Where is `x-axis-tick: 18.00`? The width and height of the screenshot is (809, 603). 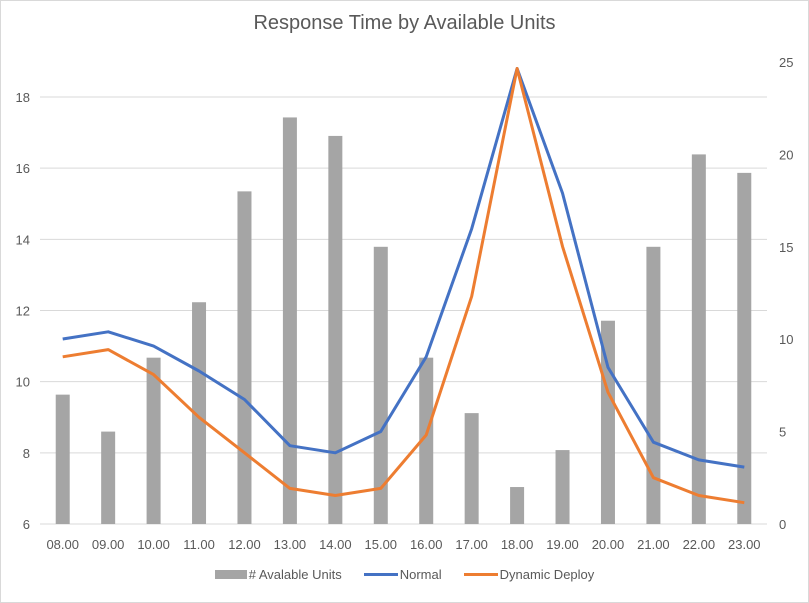 x-axis-tick: 18.00 is located at coordinates (517, 544).